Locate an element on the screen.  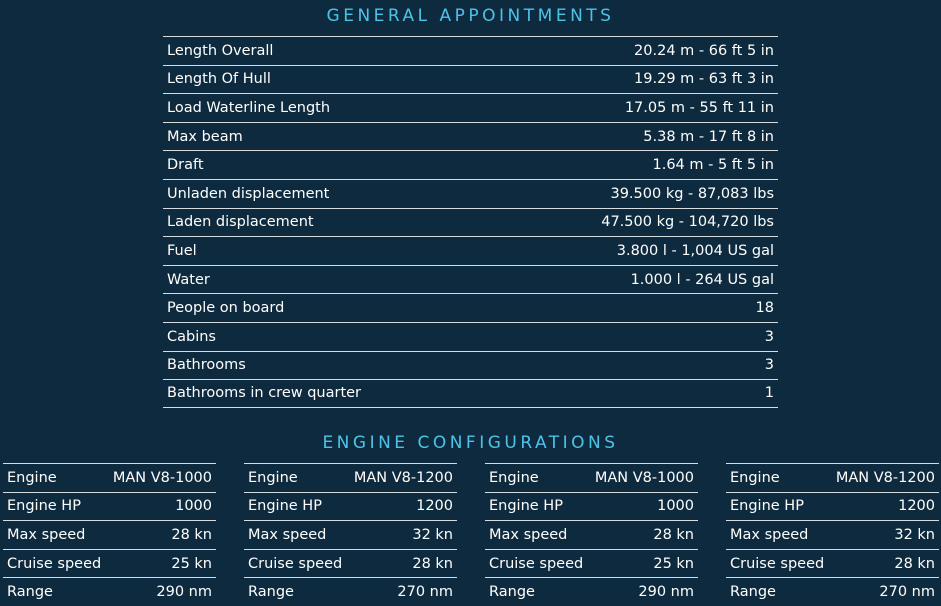
row: People on board 18 is located at coordinates (470, 307).